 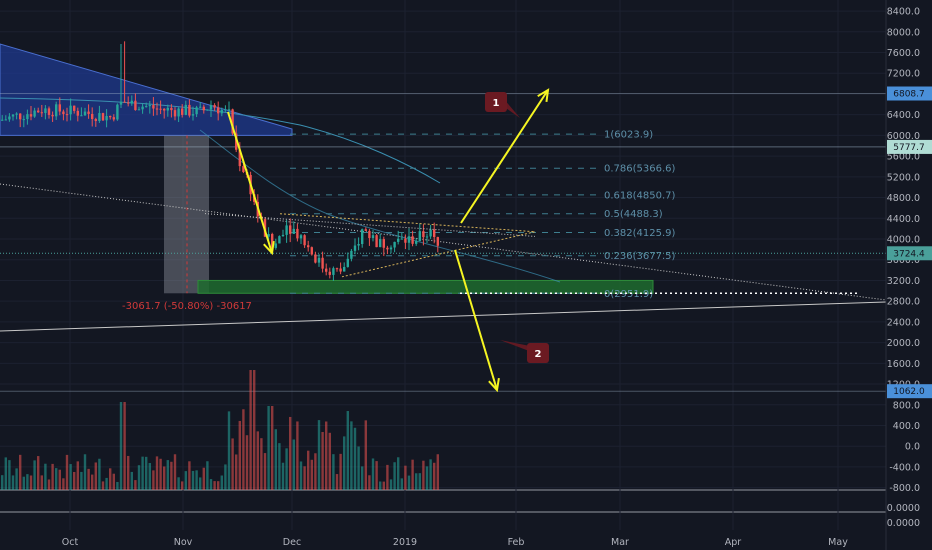 I want to click on price-tick-label: 3200.0, so click(x=903, y=281).